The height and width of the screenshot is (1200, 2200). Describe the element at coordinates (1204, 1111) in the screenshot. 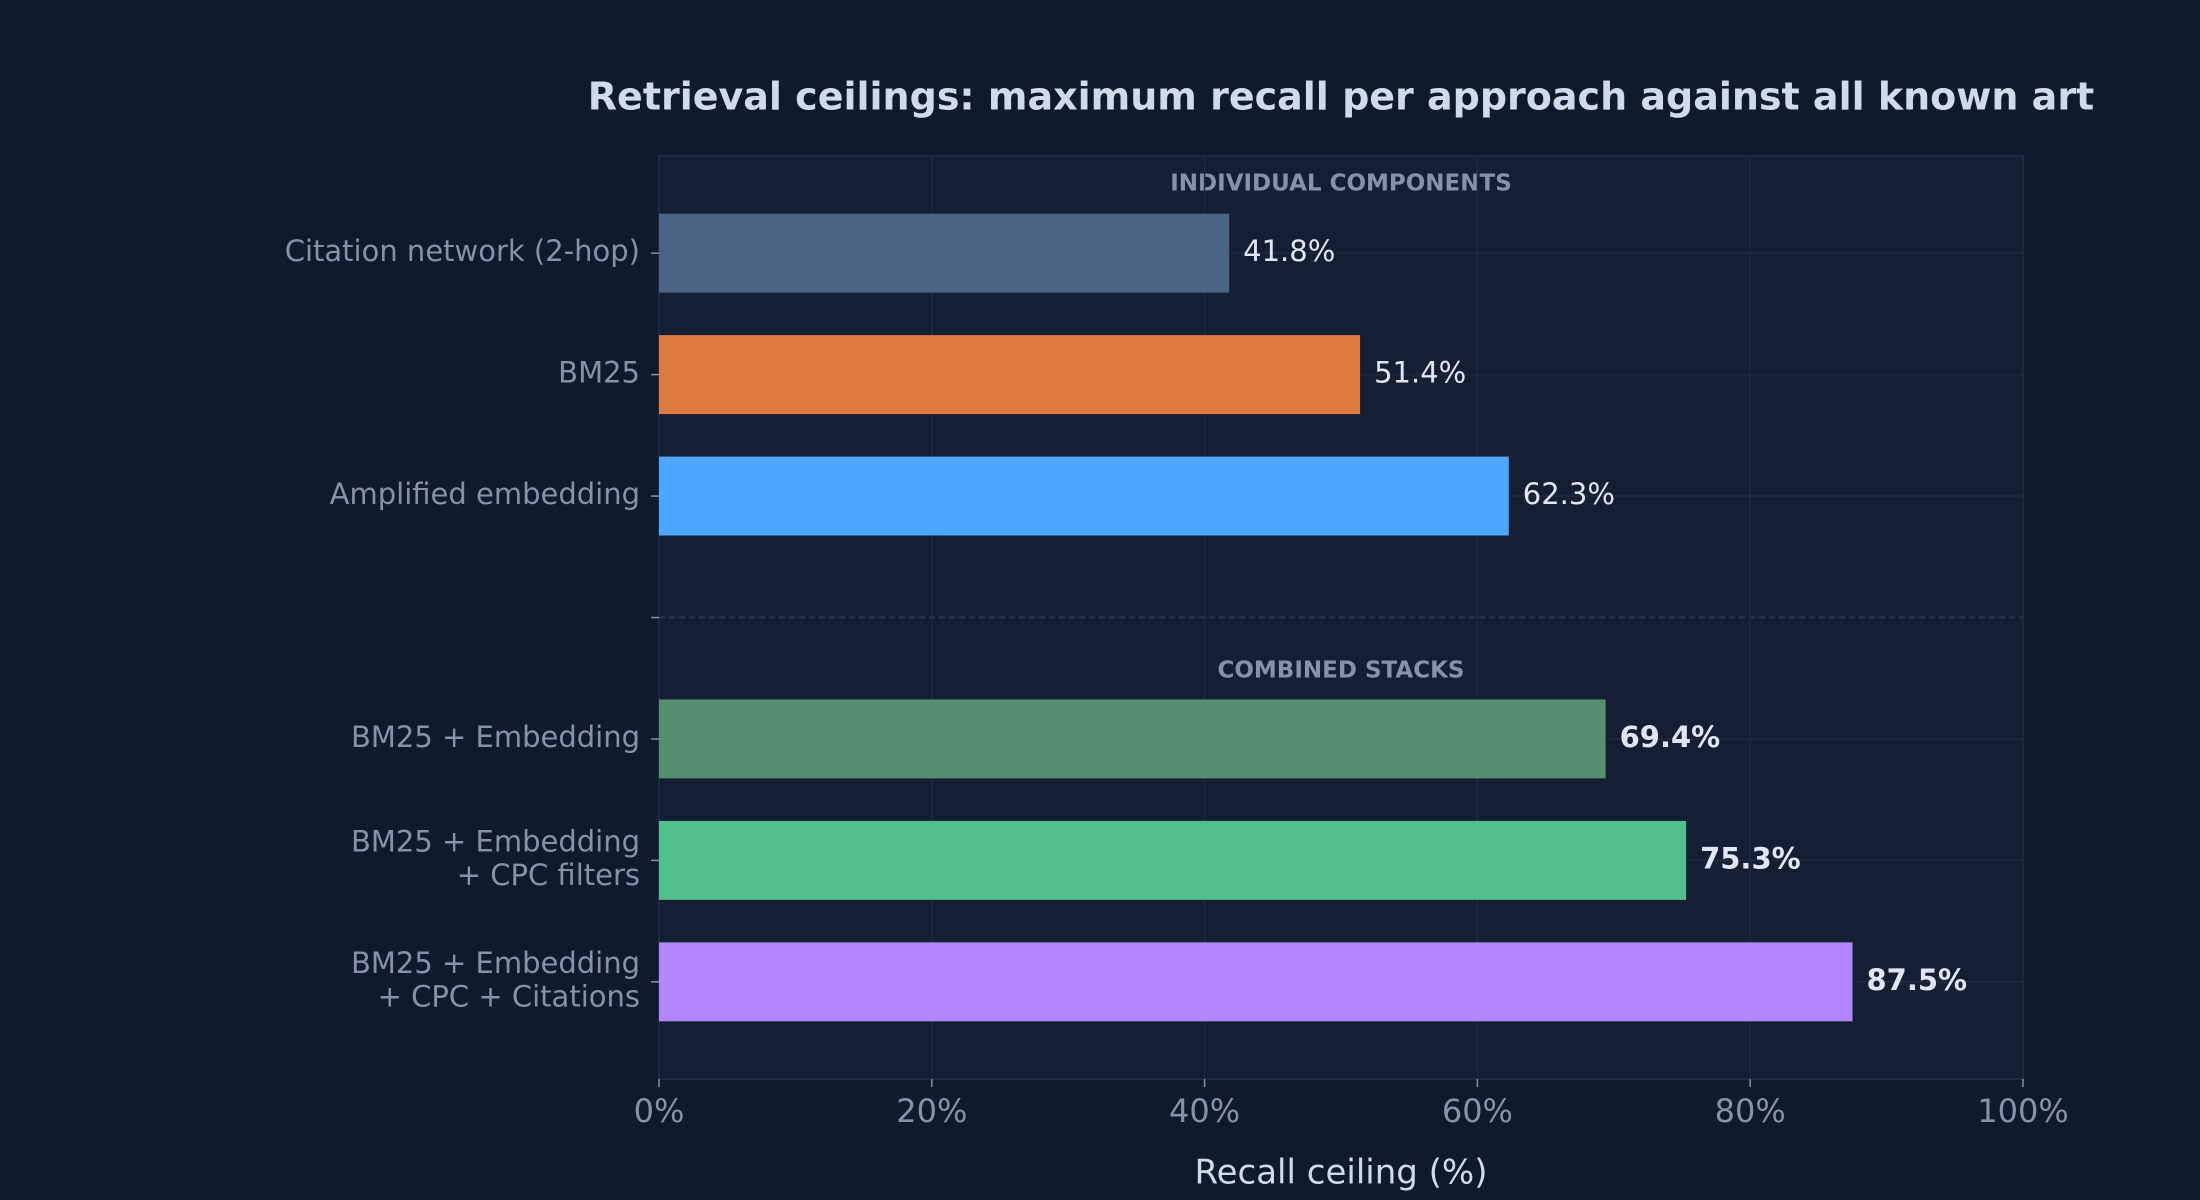

I see `x-tick-label: 40%` at that location.